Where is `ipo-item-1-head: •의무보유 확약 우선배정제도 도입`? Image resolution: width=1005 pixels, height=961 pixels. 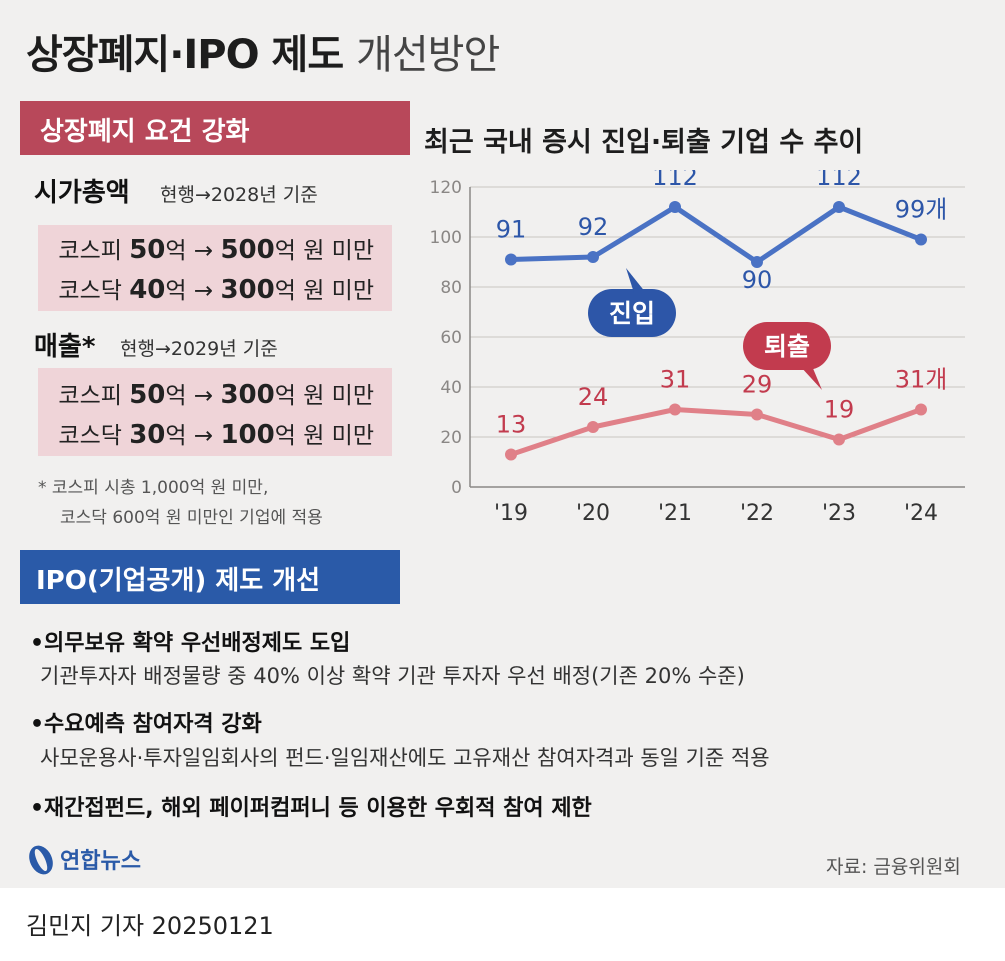
ipo-item-1-head: •의무보유 확약 우선배정제도 도입 is located at coordinates (190, 643).